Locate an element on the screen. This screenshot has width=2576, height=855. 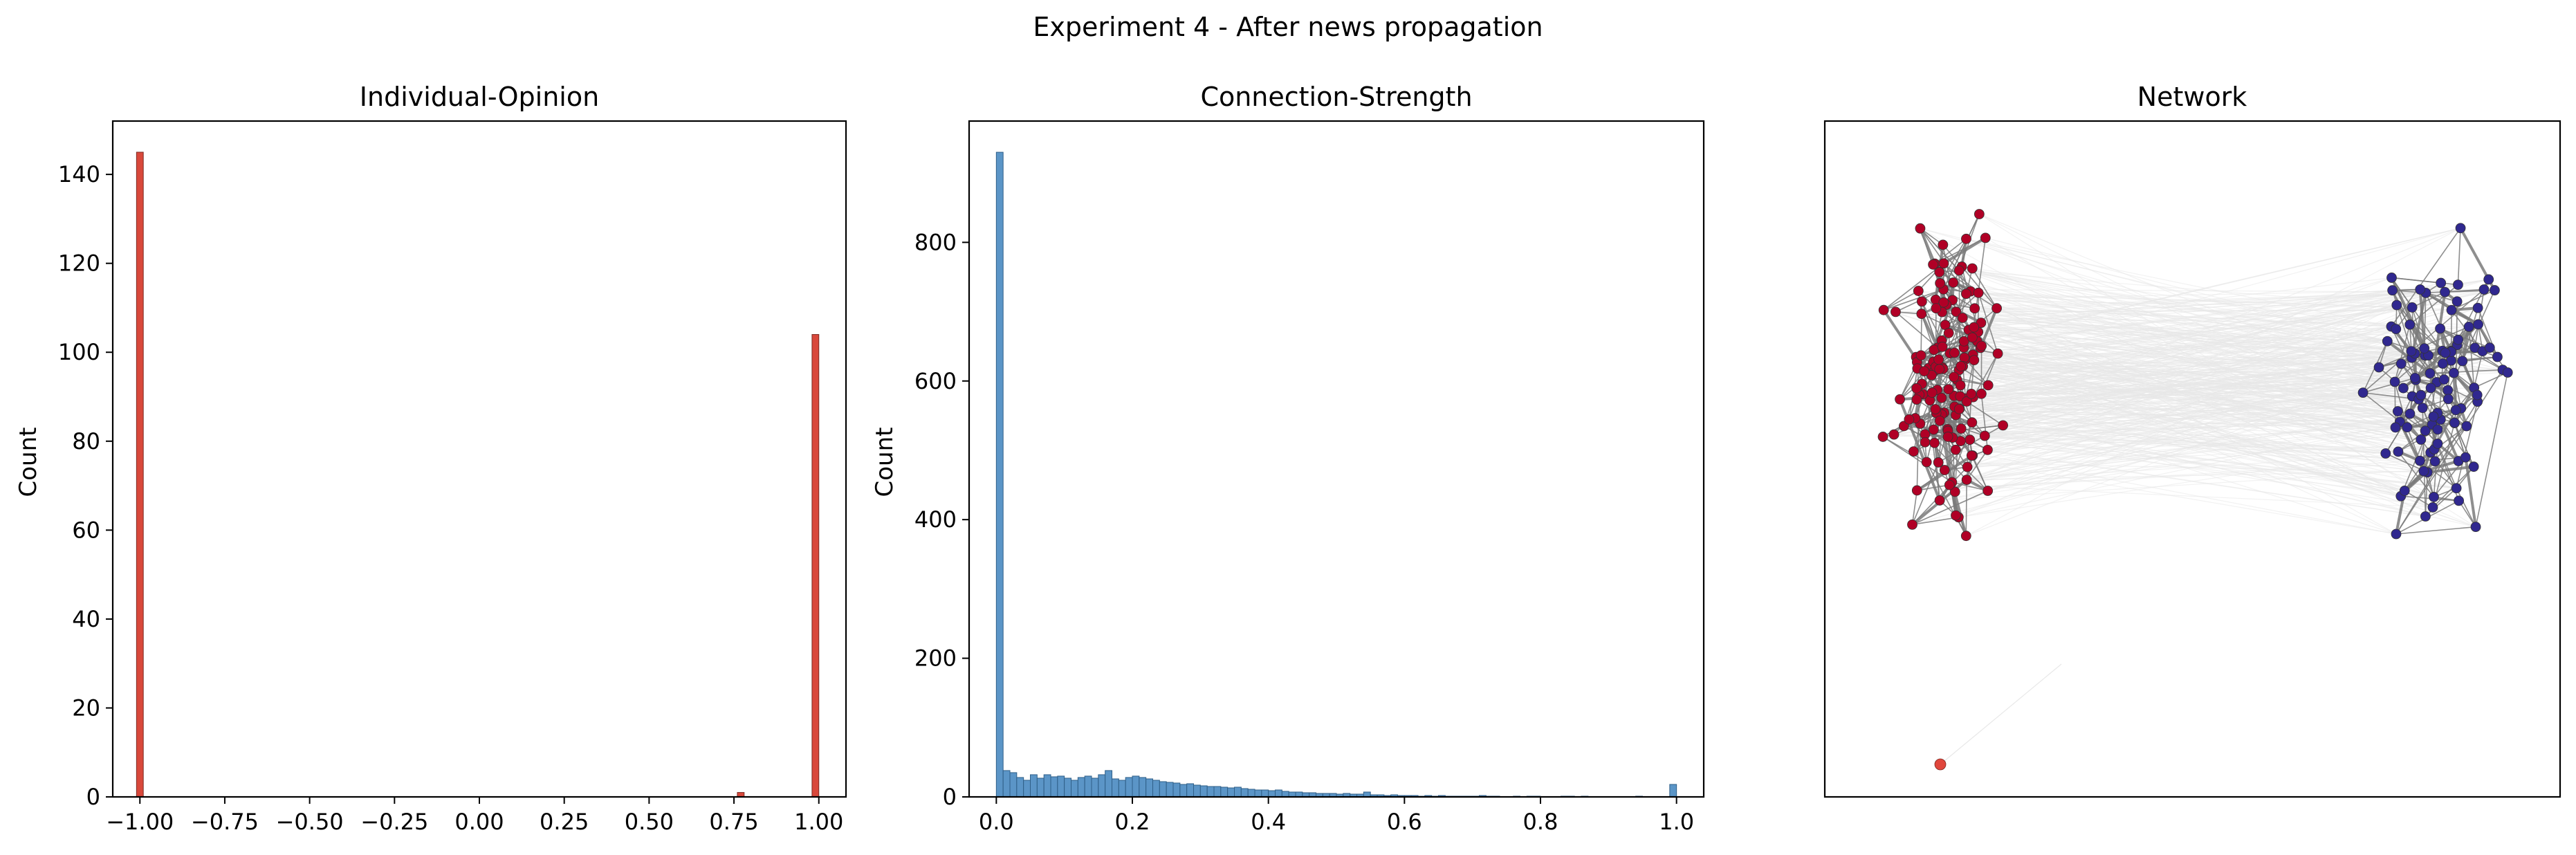
opinion-x-tick-label: 0.50 is located at coordinates (649, 822).